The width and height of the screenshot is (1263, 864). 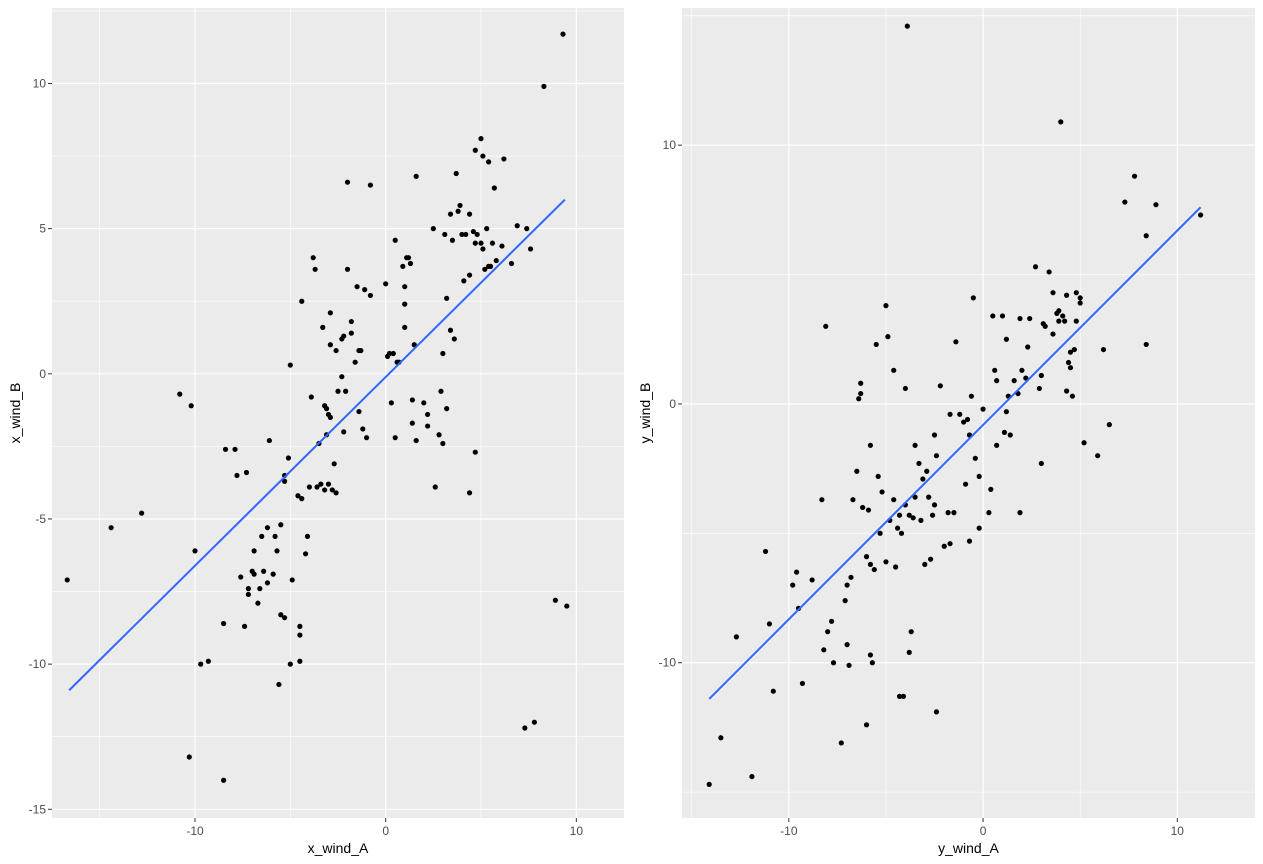 I want to click on x-tick-label: 10, so click(x=1178, y=831).